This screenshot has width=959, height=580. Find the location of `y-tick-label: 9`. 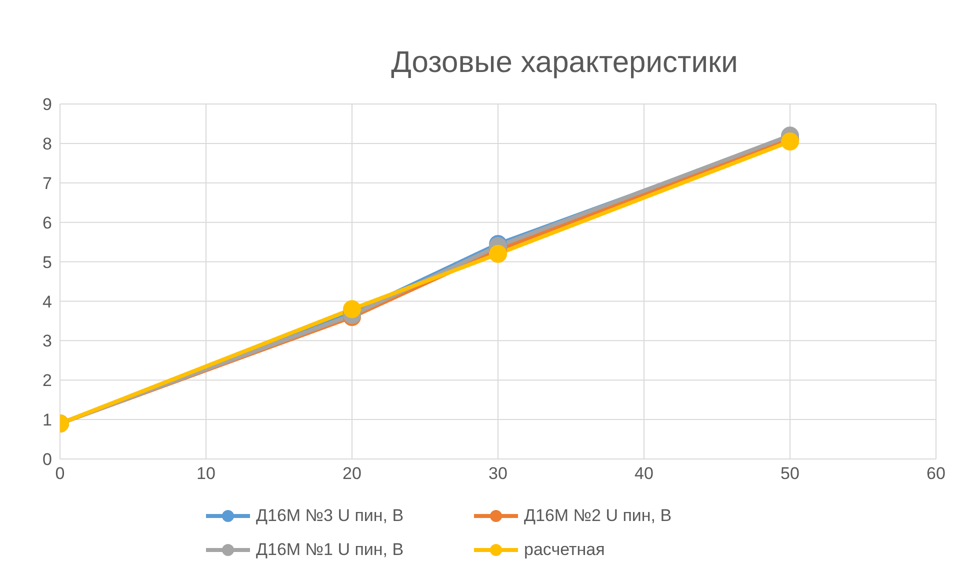

y-tick-label: 9 is located at coordinates (47, 104).